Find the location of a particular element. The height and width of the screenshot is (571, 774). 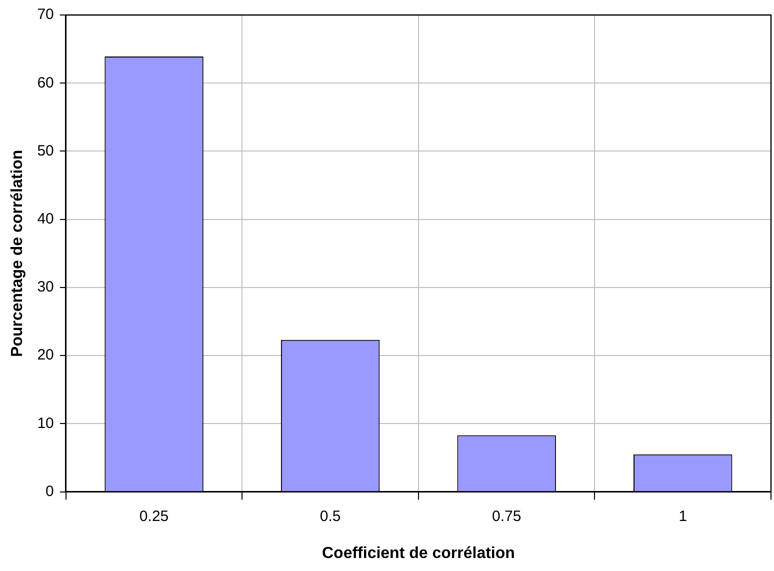

x-tick-label: 1 is located at coordinates (683, 516).